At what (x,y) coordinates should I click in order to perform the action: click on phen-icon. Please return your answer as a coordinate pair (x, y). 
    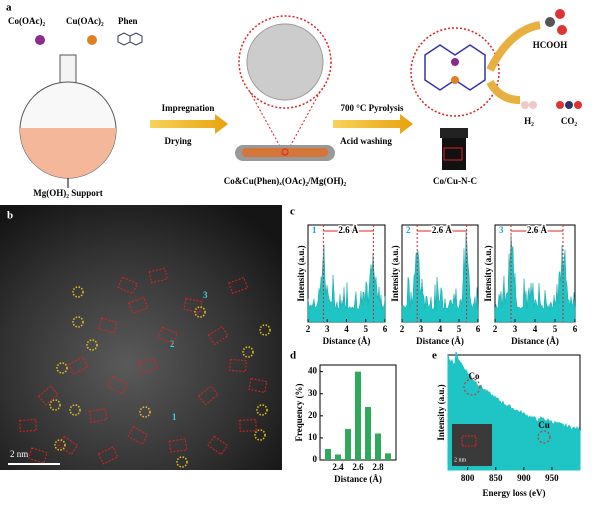
    Looking at the image, I should click on (130, 39).